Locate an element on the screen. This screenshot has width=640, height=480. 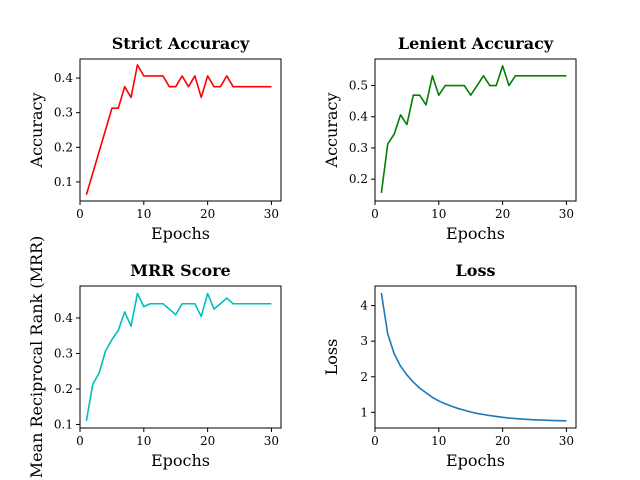
loss-x-tick-label: 20 is located at coordinates (502, 441).